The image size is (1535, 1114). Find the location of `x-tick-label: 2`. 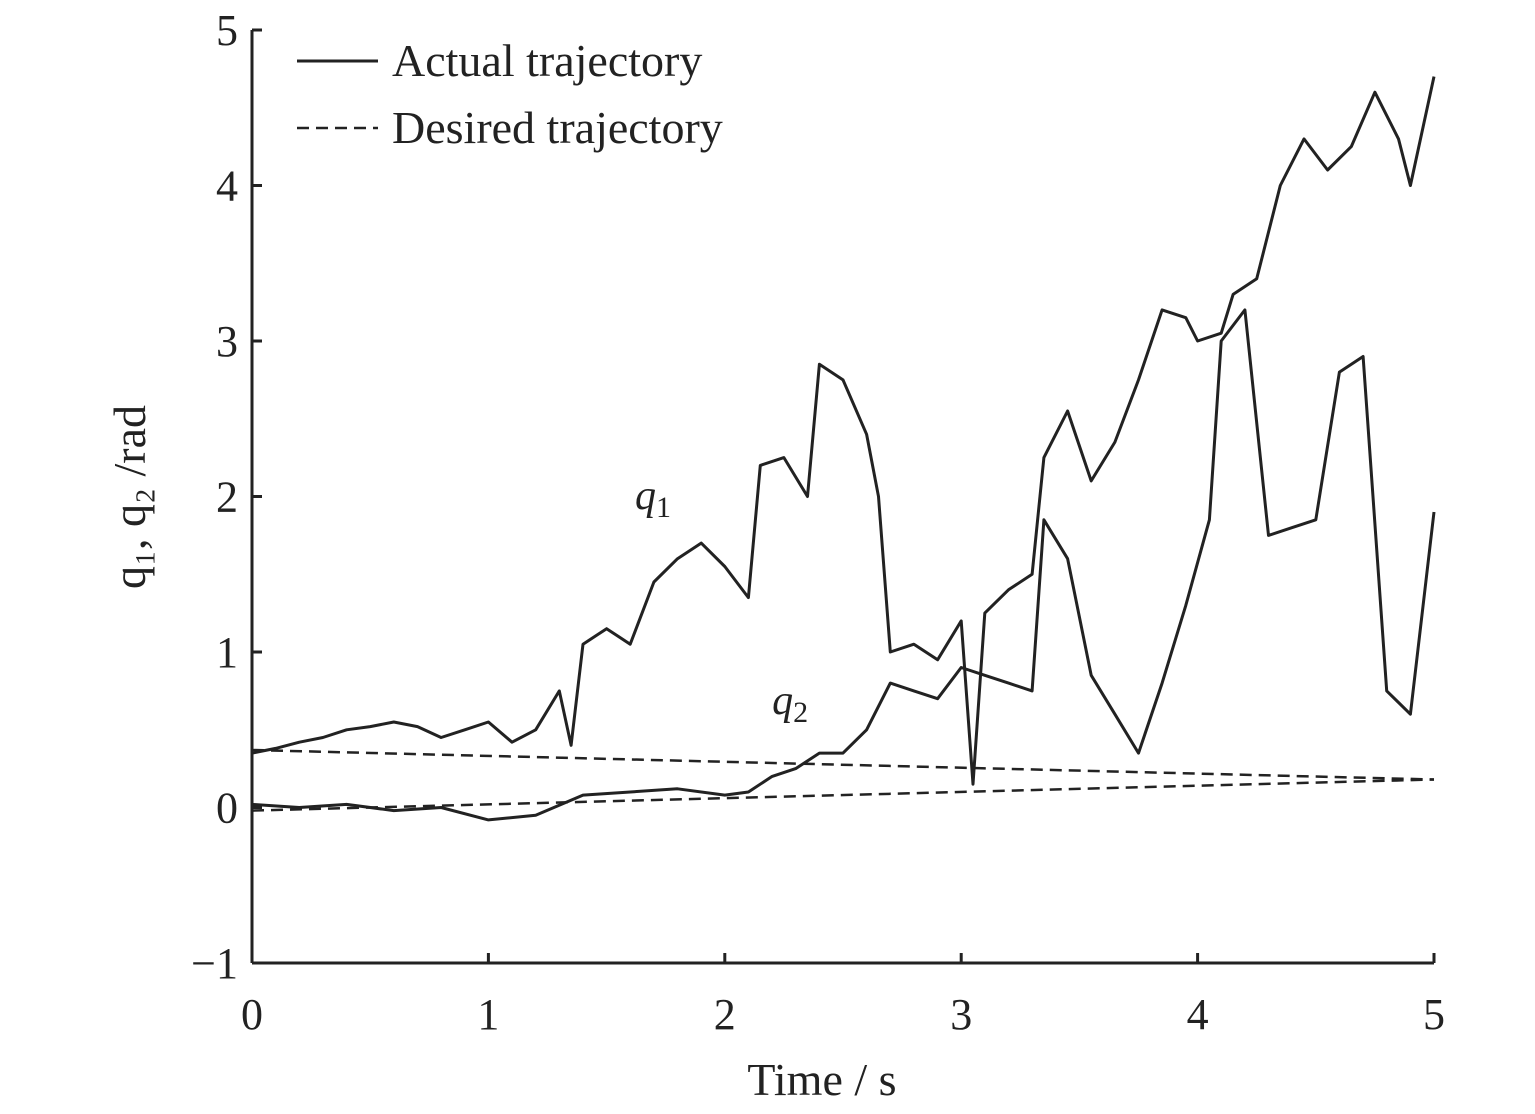

x-tick-label: 2 is located at coordinates (725, 1014).